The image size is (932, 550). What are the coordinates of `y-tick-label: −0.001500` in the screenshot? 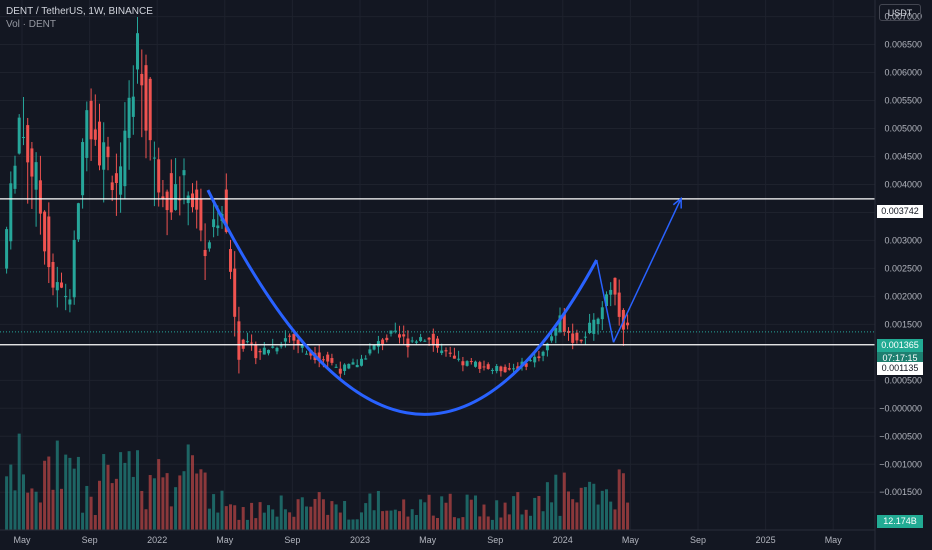 It's located at (900, 492).